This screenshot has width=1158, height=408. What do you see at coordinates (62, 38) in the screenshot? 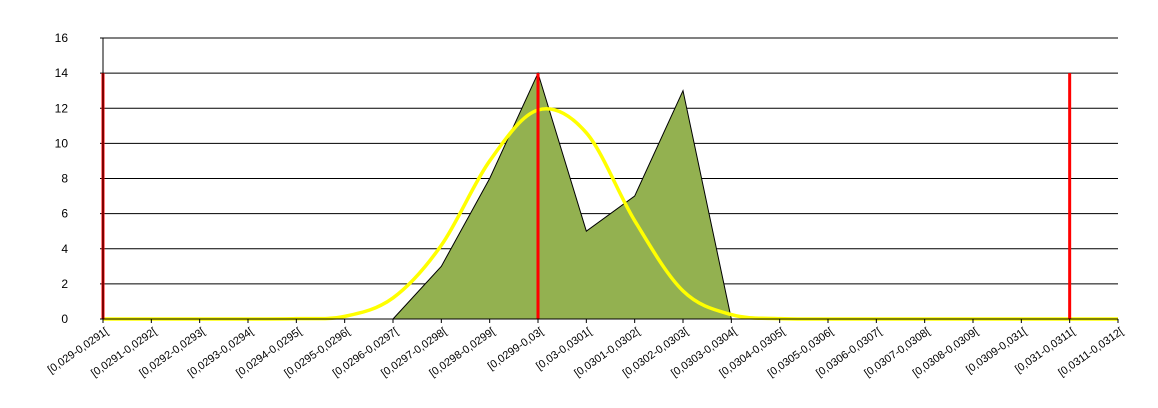
I see `y-tick-label: 16` at bounding box center [62, 38].